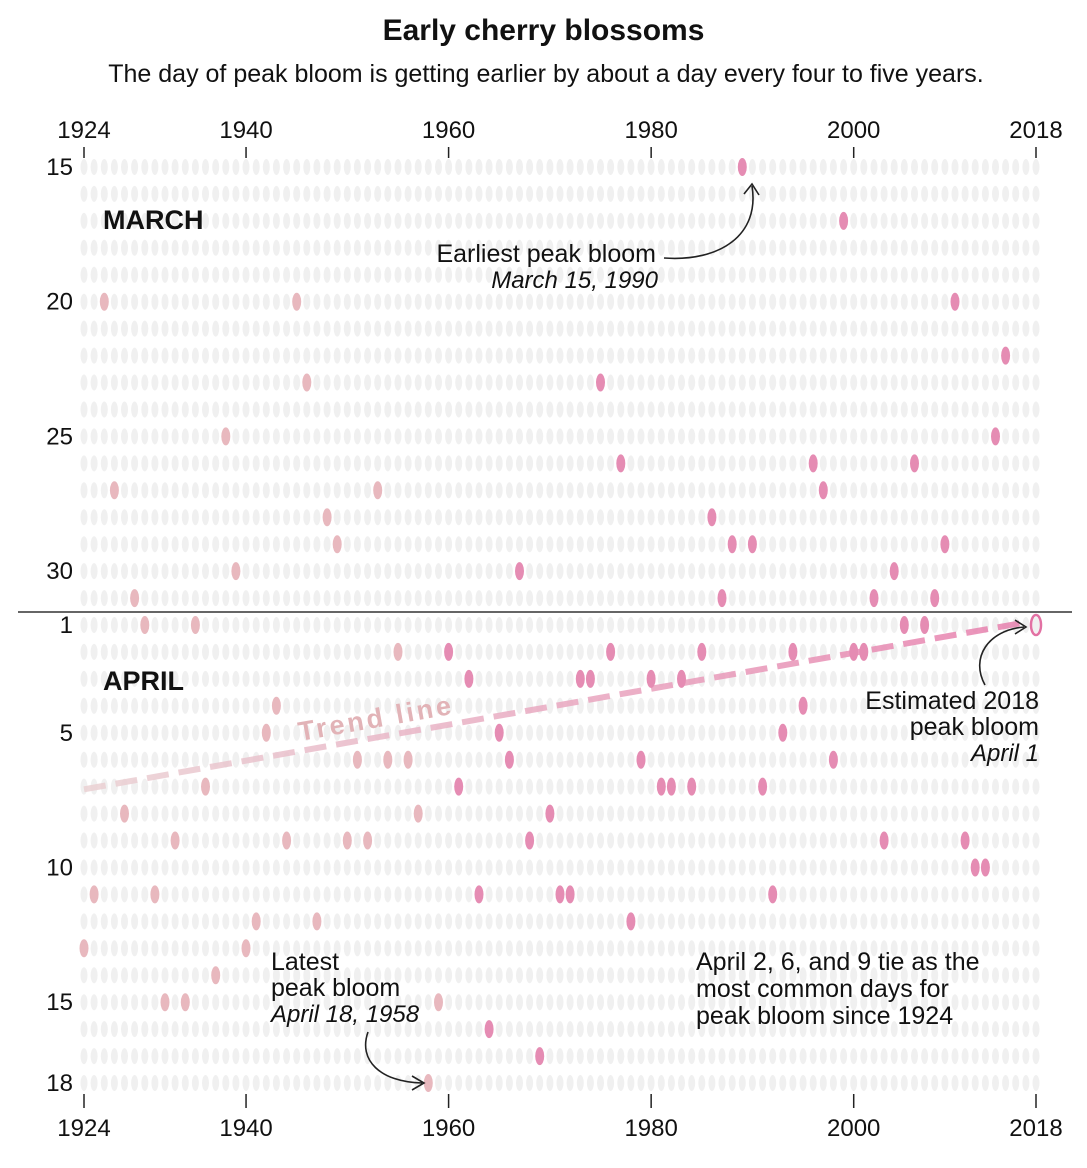 This screenshot has width=1087, height=1168. I want to click on estimate-annotation: Estimated 2018 peak bloom April 1, so click(952, 693).